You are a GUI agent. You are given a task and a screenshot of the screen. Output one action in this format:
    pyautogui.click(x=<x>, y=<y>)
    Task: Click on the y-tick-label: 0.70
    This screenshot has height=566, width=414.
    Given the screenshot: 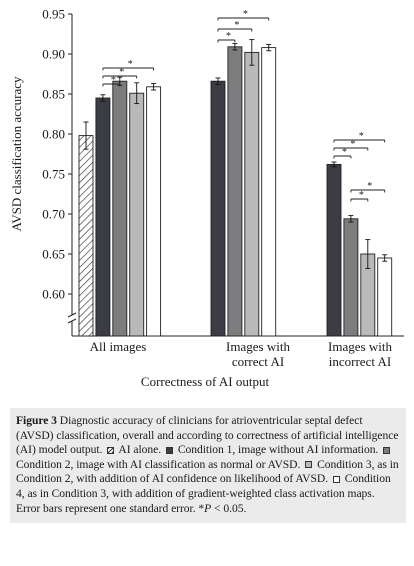 What is the action you would take?
    pyautogui.click(x=53, y=214)
    